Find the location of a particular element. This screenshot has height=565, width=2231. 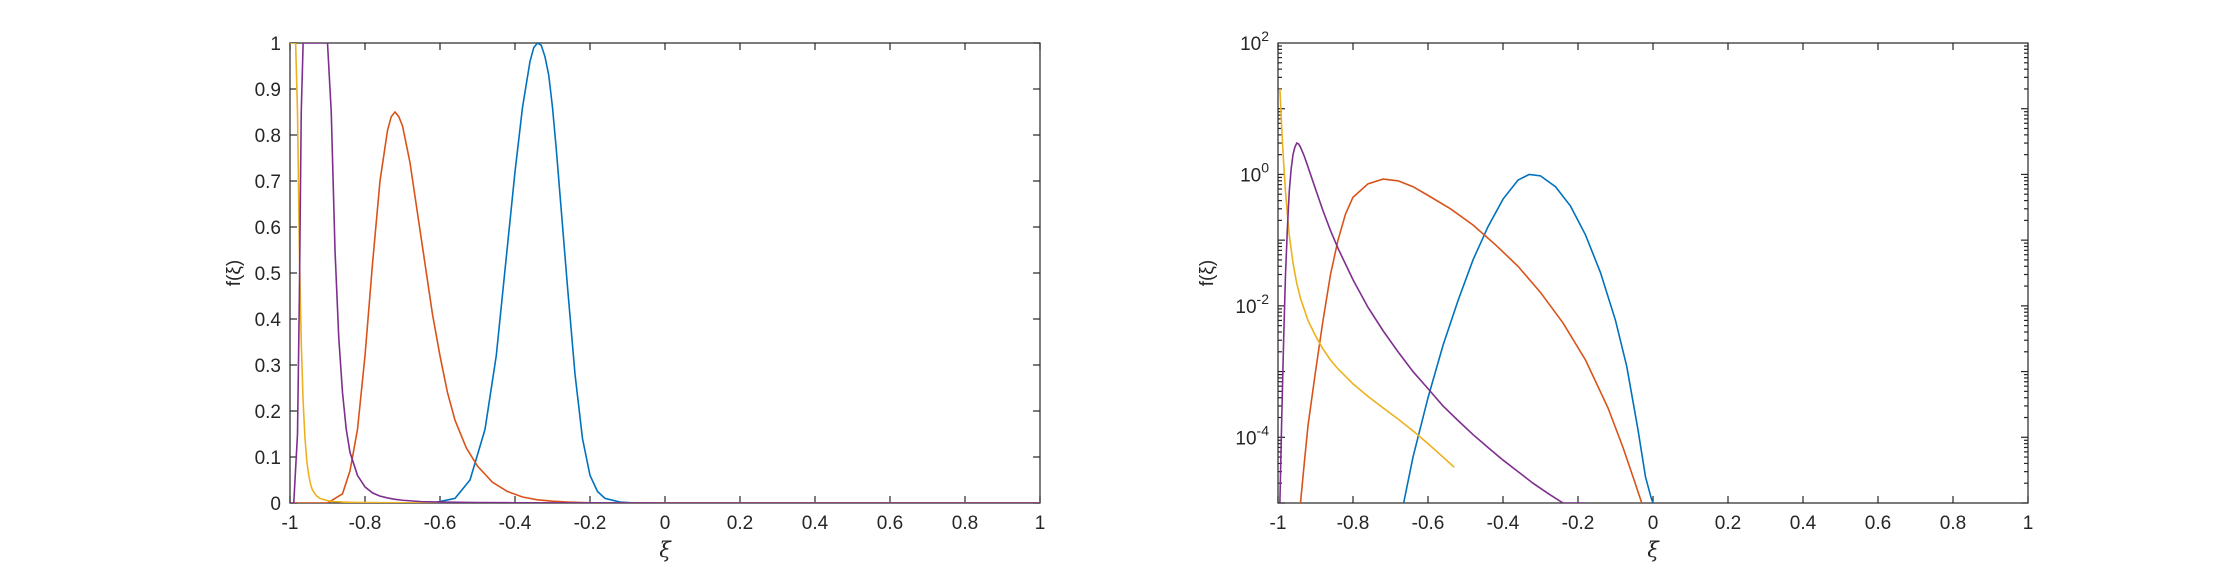

y-tick-label: 0.5 is located at coordinates (268, 274).